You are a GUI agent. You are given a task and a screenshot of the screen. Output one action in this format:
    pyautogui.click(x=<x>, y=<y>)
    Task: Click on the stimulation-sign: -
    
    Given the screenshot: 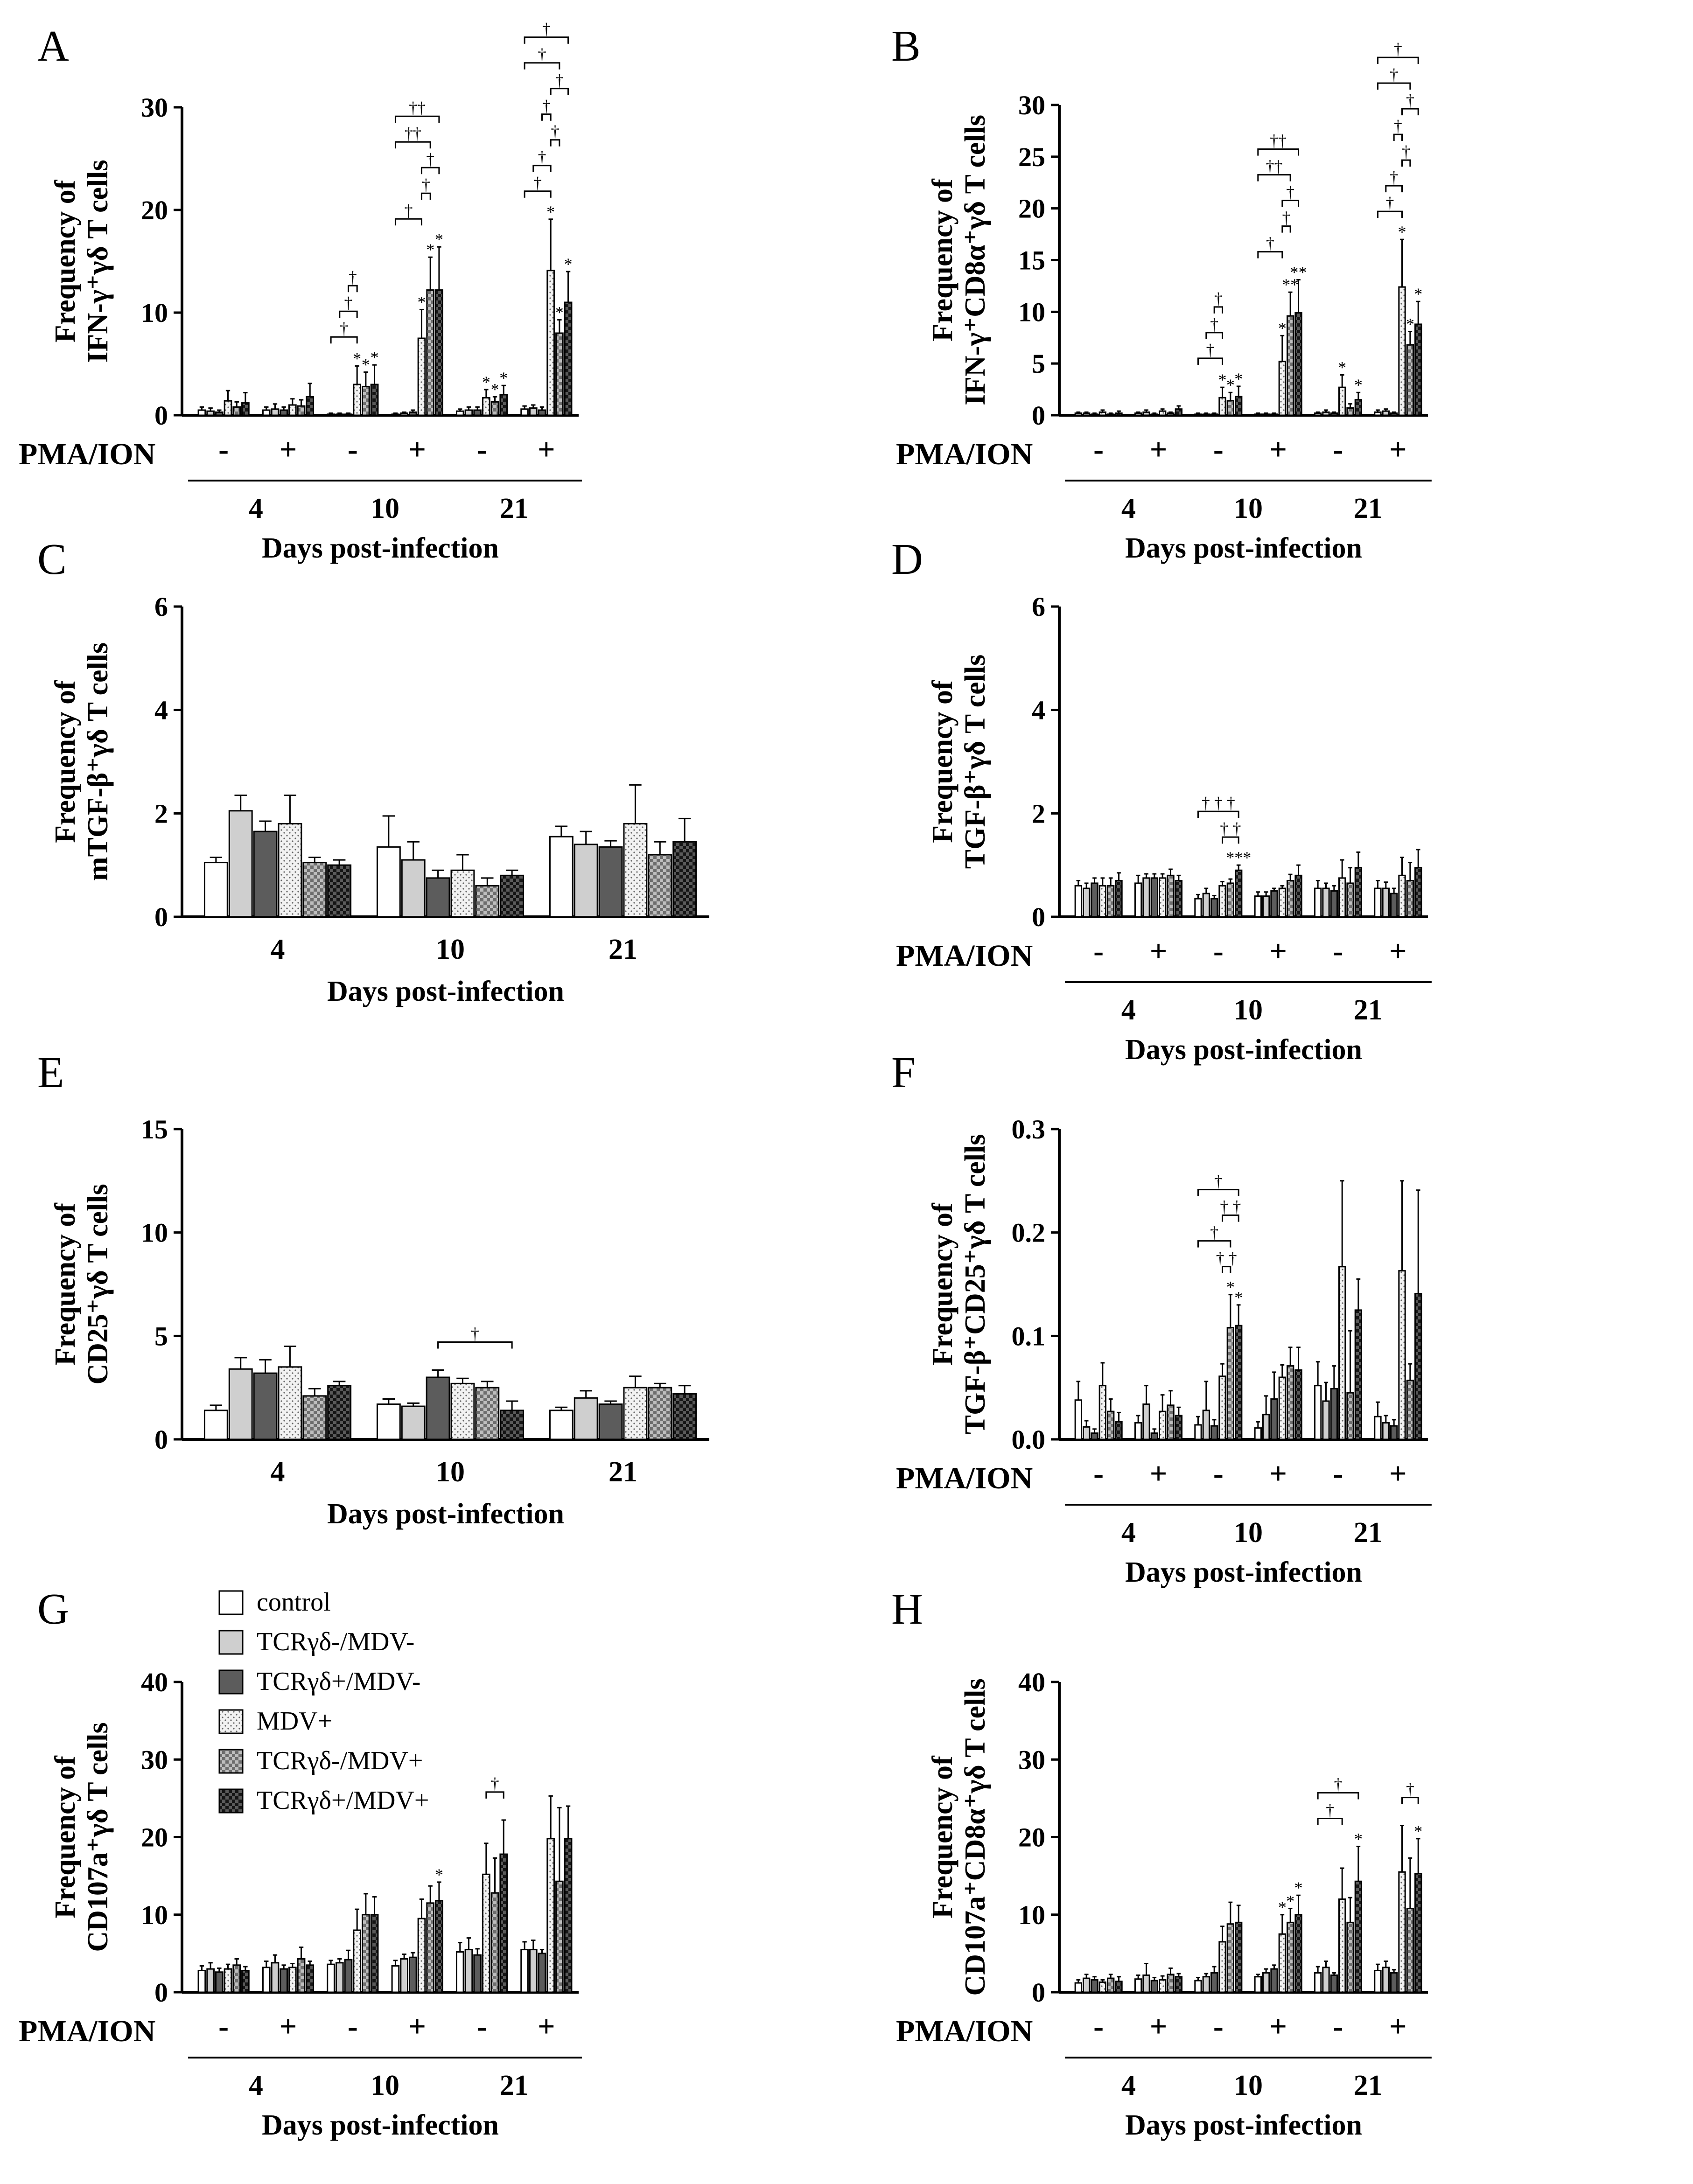 What is the action you would take?
    pyautogui.click(x=482, y=2027)
    